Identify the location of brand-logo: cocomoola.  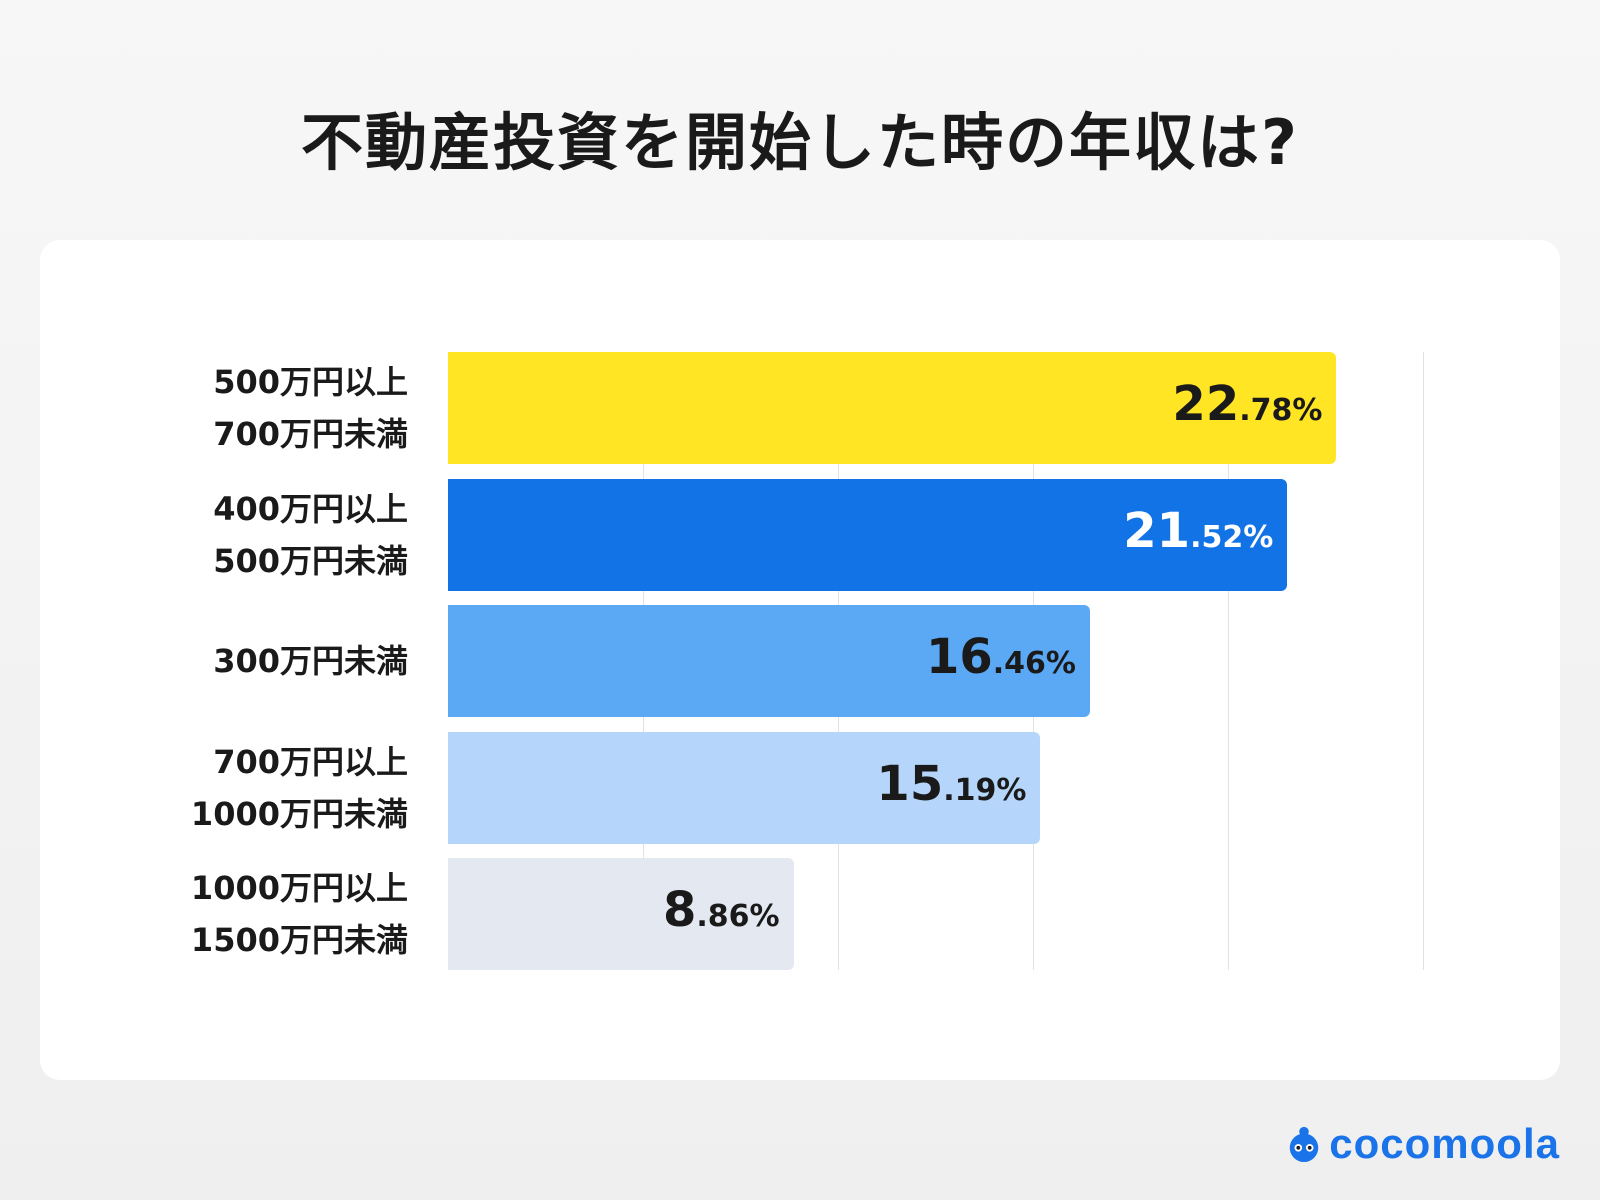
(1422, 1144).